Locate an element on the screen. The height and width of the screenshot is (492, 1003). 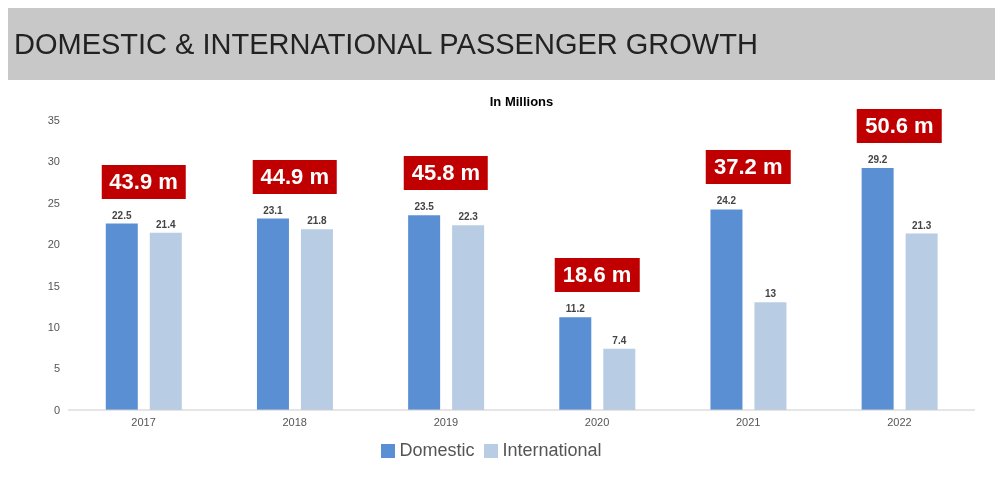
data-label: 23.5 is located at coordinates (424, 207).